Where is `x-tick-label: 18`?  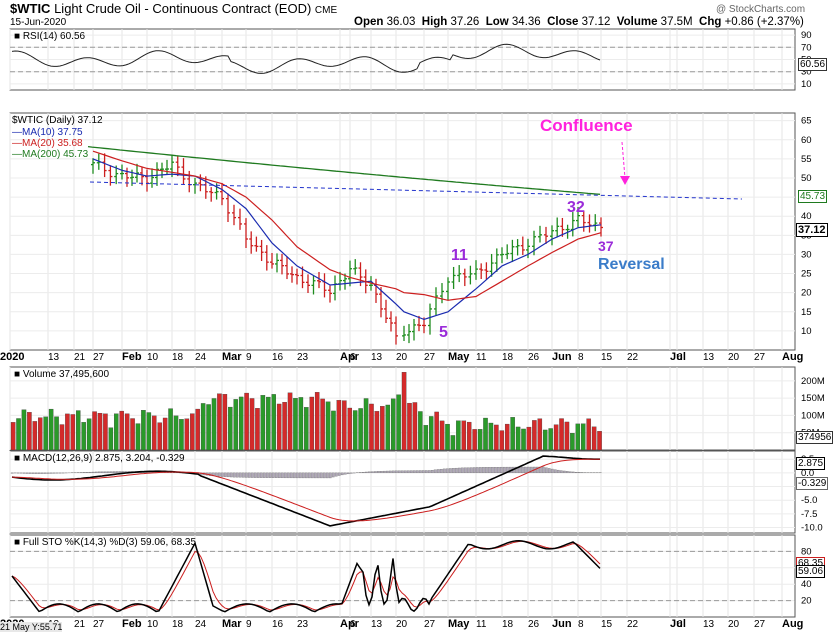 x-tick-label: 18 is located at coordinates (508, 357).